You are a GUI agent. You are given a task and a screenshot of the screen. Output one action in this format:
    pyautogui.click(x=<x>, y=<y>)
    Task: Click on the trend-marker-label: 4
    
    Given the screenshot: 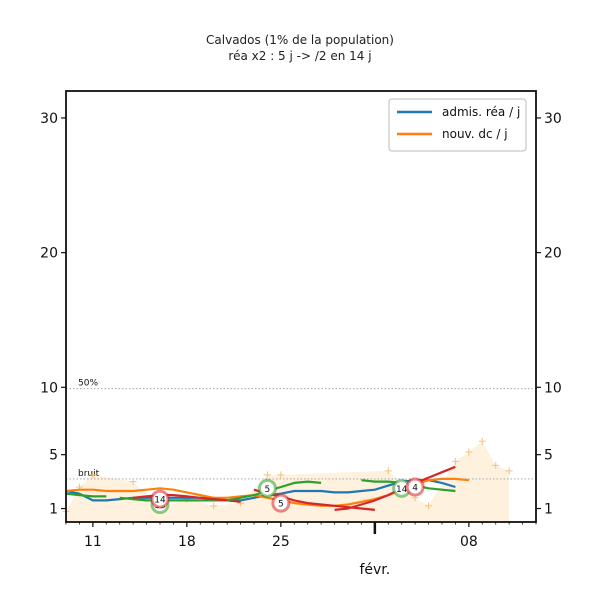 What is the action you would take?
    pyautogui.click(x=415, y=488)
    